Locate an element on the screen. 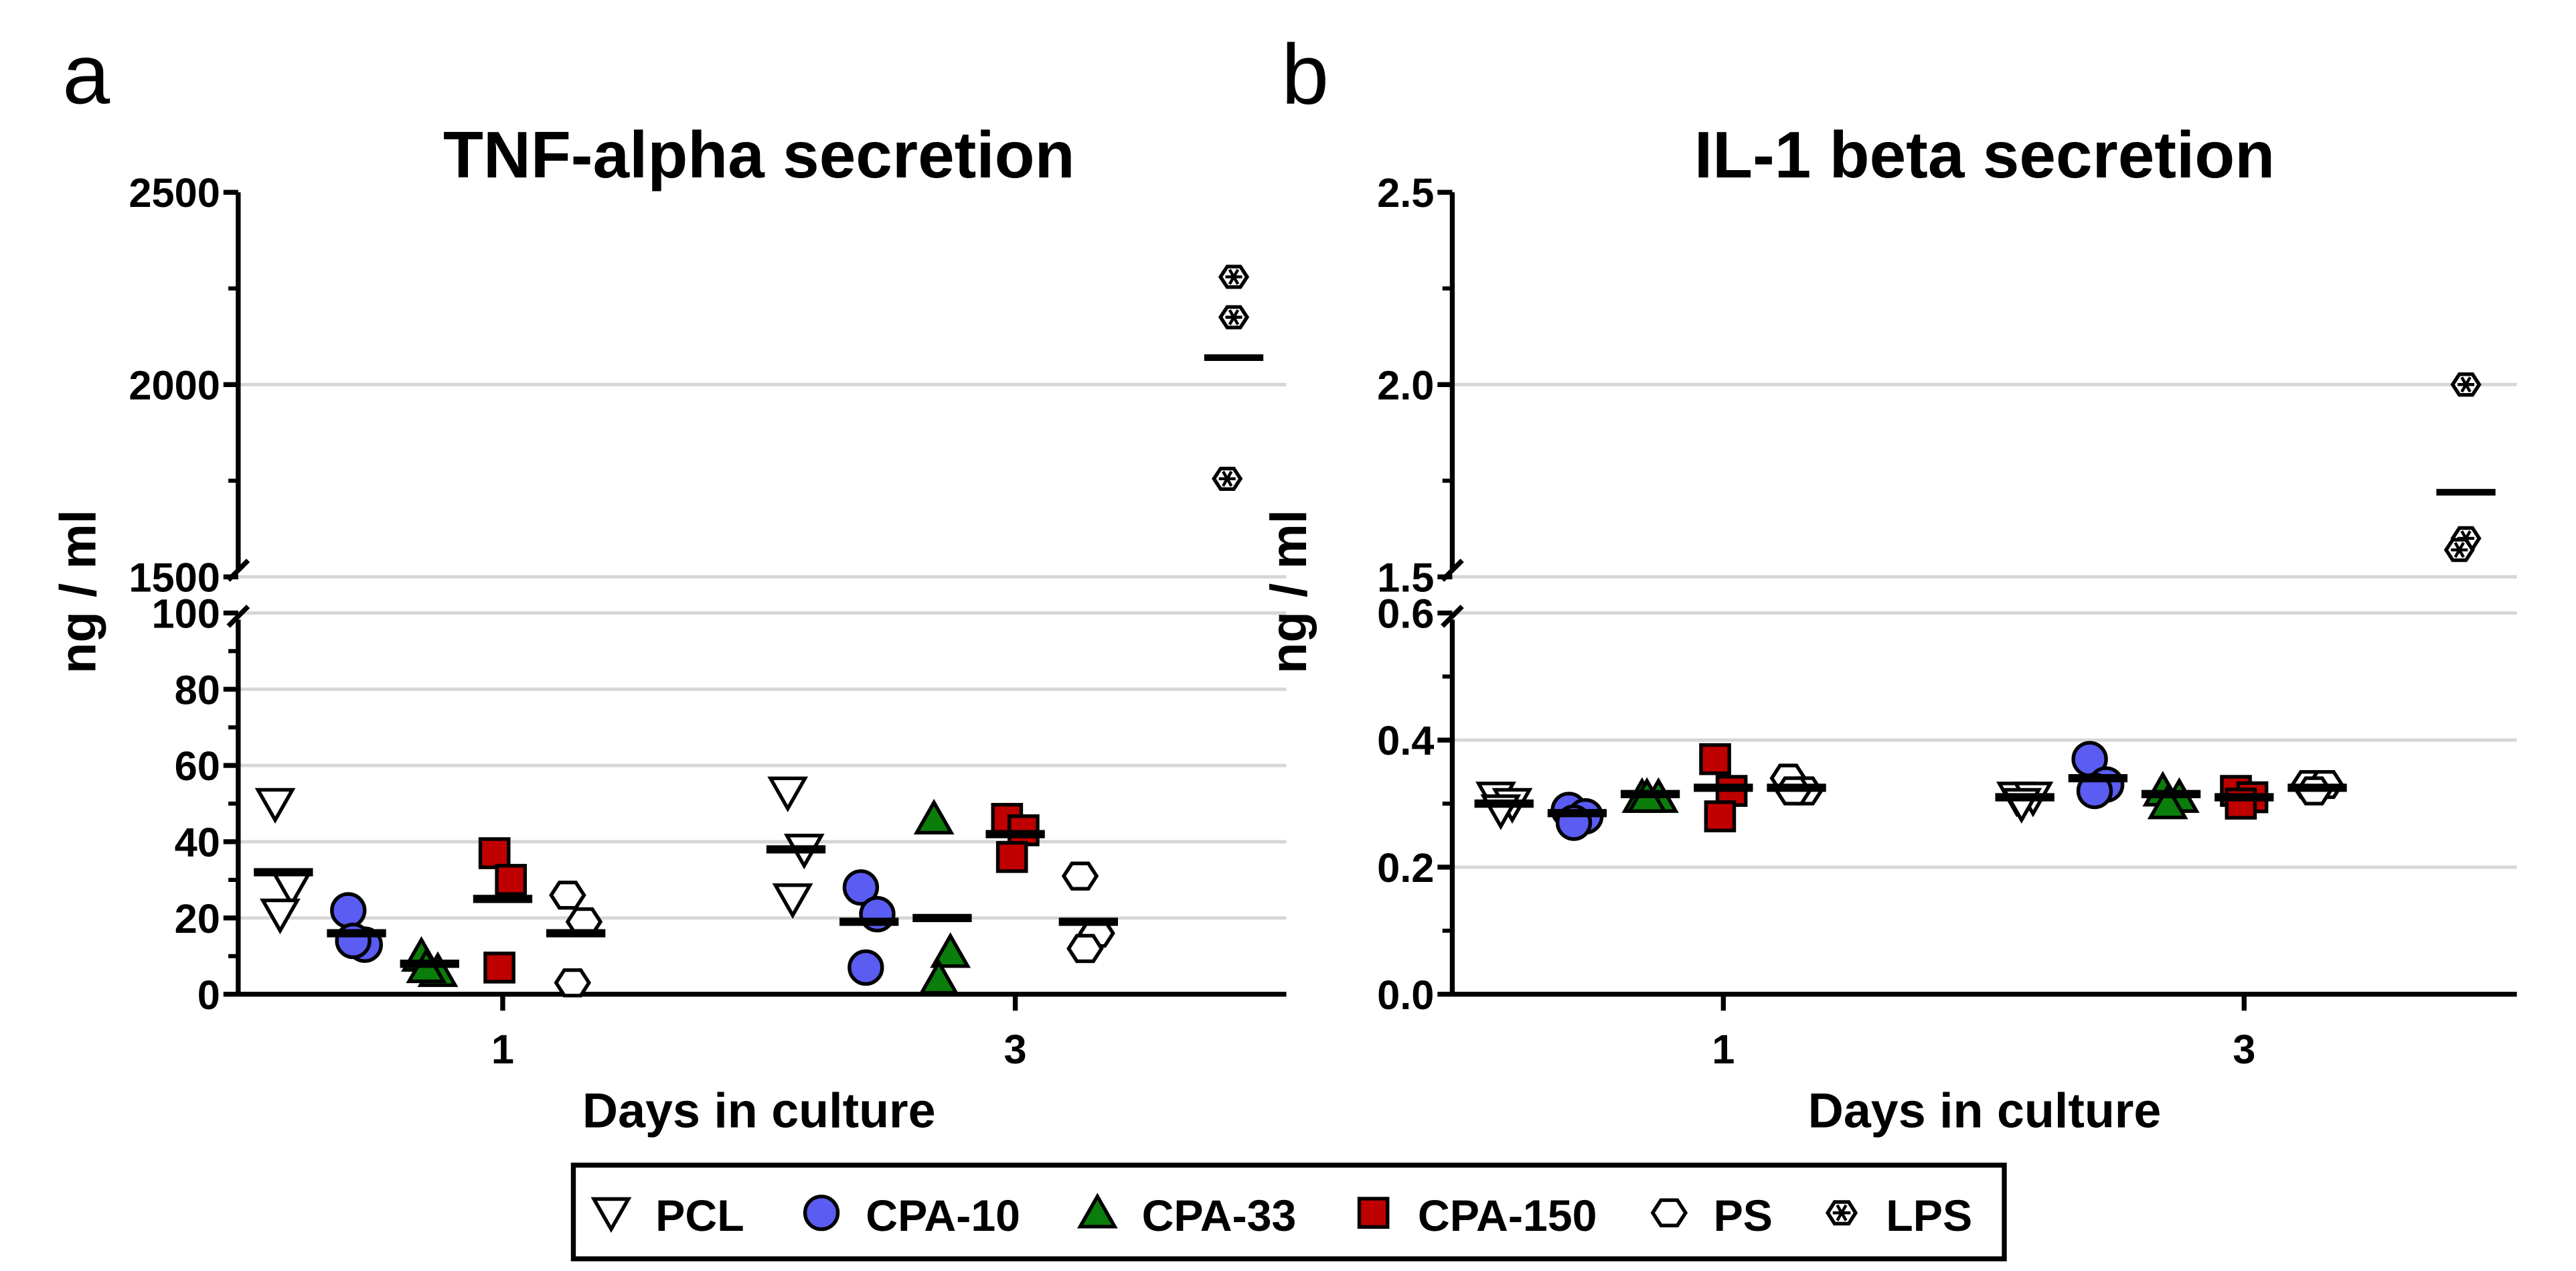  y-tick-label: 2.0 is located at coordinates (1405, 385).